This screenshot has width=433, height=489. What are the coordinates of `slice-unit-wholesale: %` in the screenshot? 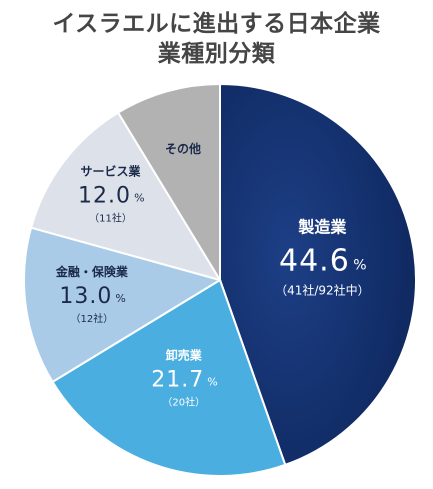 It's located at (212, 382).